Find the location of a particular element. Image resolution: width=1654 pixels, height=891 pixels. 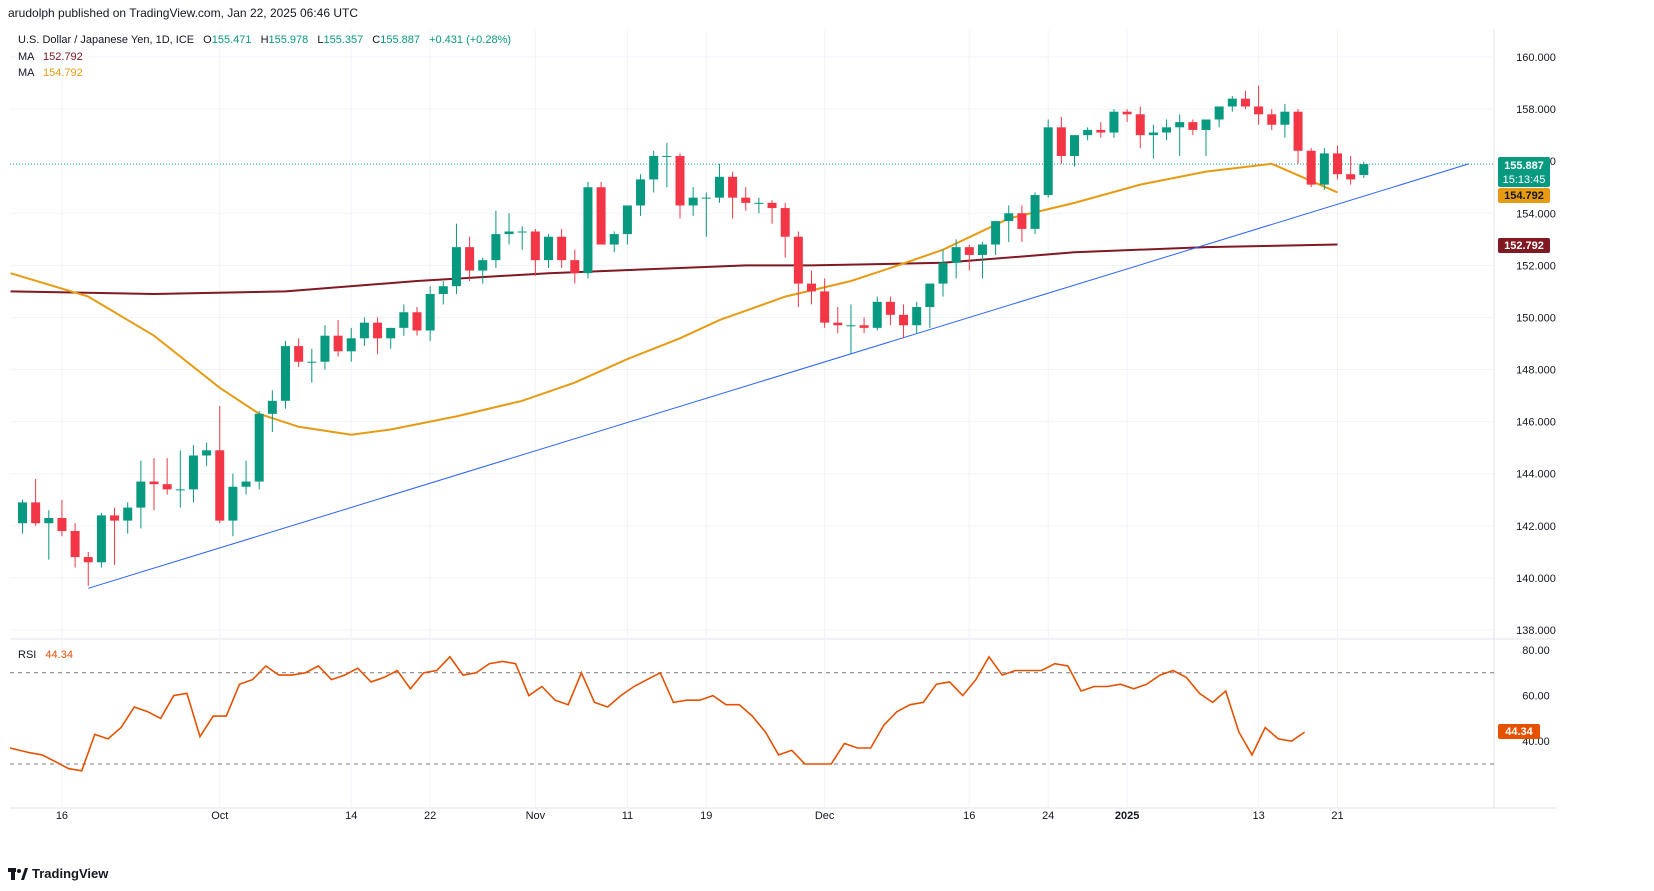

ma-long-price-label: 152.792 is located at coordinates (1524, 246).